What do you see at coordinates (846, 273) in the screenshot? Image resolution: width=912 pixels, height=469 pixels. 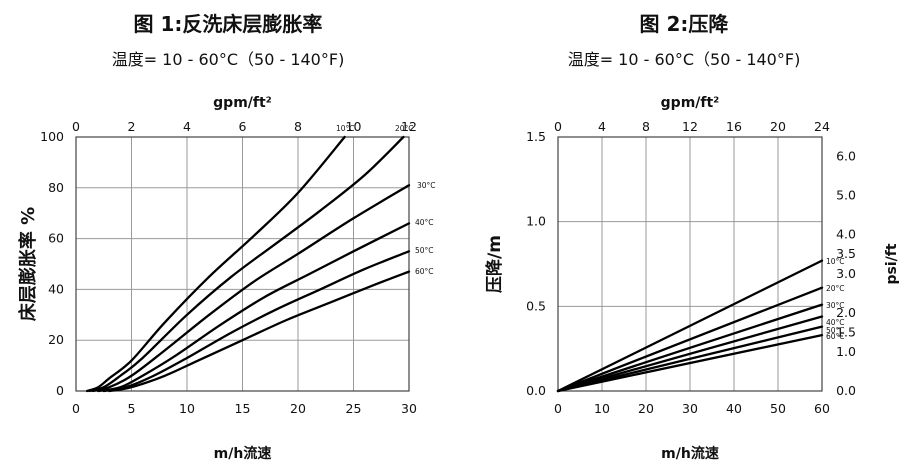 I see `y2-tick-label: 3.0` at bounding box center [846, 273].